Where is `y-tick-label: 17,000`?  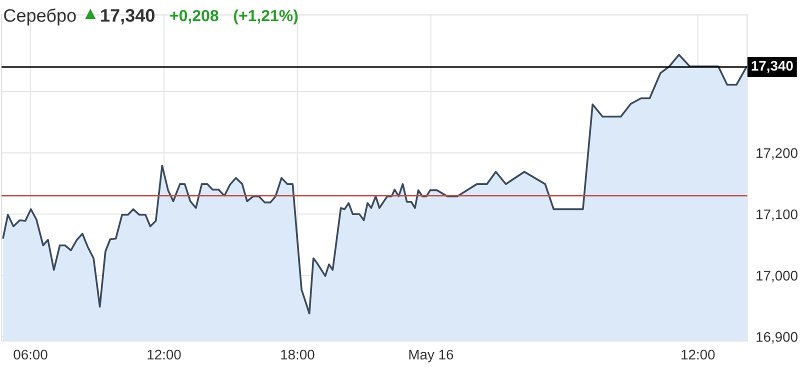 y-tick-label: 17,000 is located at coordinates (777, 276).